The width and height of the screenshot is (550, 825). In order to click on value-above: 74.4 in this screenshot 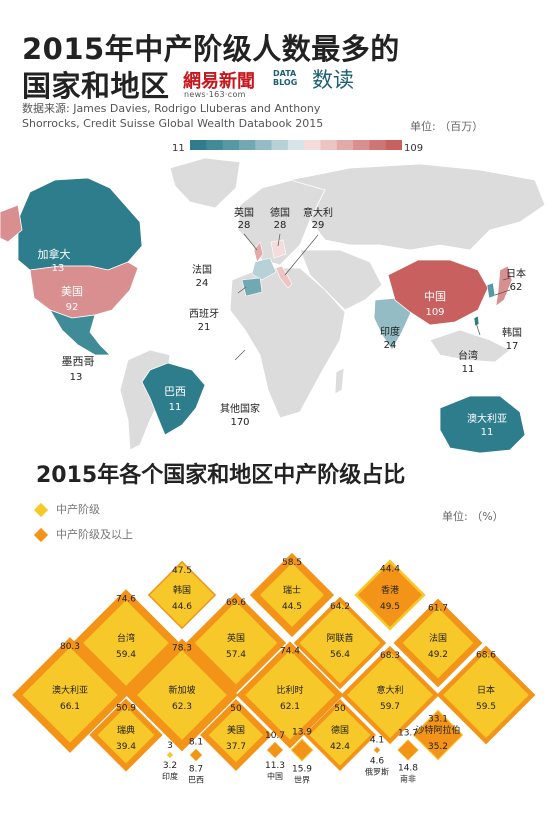, I will do `click(290, 651)`.